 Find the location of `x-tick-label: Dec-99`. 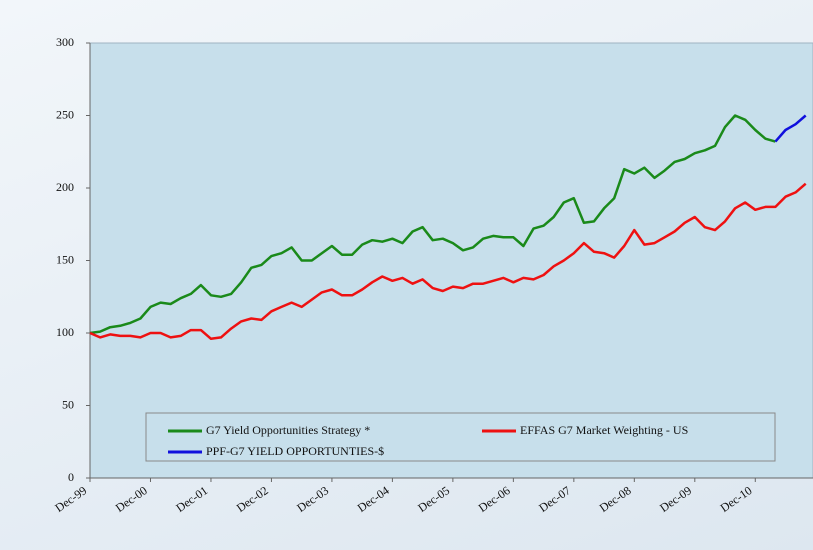

x-tick-label: Dec-99 is located at coordinates (70, 499).